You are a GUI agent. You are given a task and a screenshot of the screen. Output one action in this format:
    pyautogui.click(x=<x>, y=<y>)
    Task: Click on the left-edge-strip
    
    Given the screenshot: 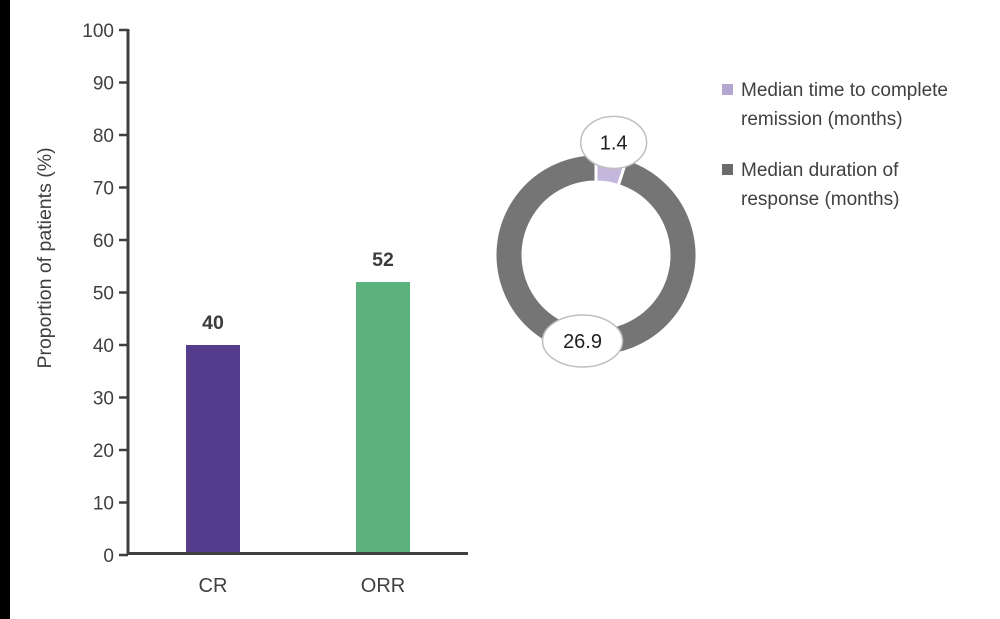 What is the action you would take?
    pyautogui.click(x=5, y=309)
    